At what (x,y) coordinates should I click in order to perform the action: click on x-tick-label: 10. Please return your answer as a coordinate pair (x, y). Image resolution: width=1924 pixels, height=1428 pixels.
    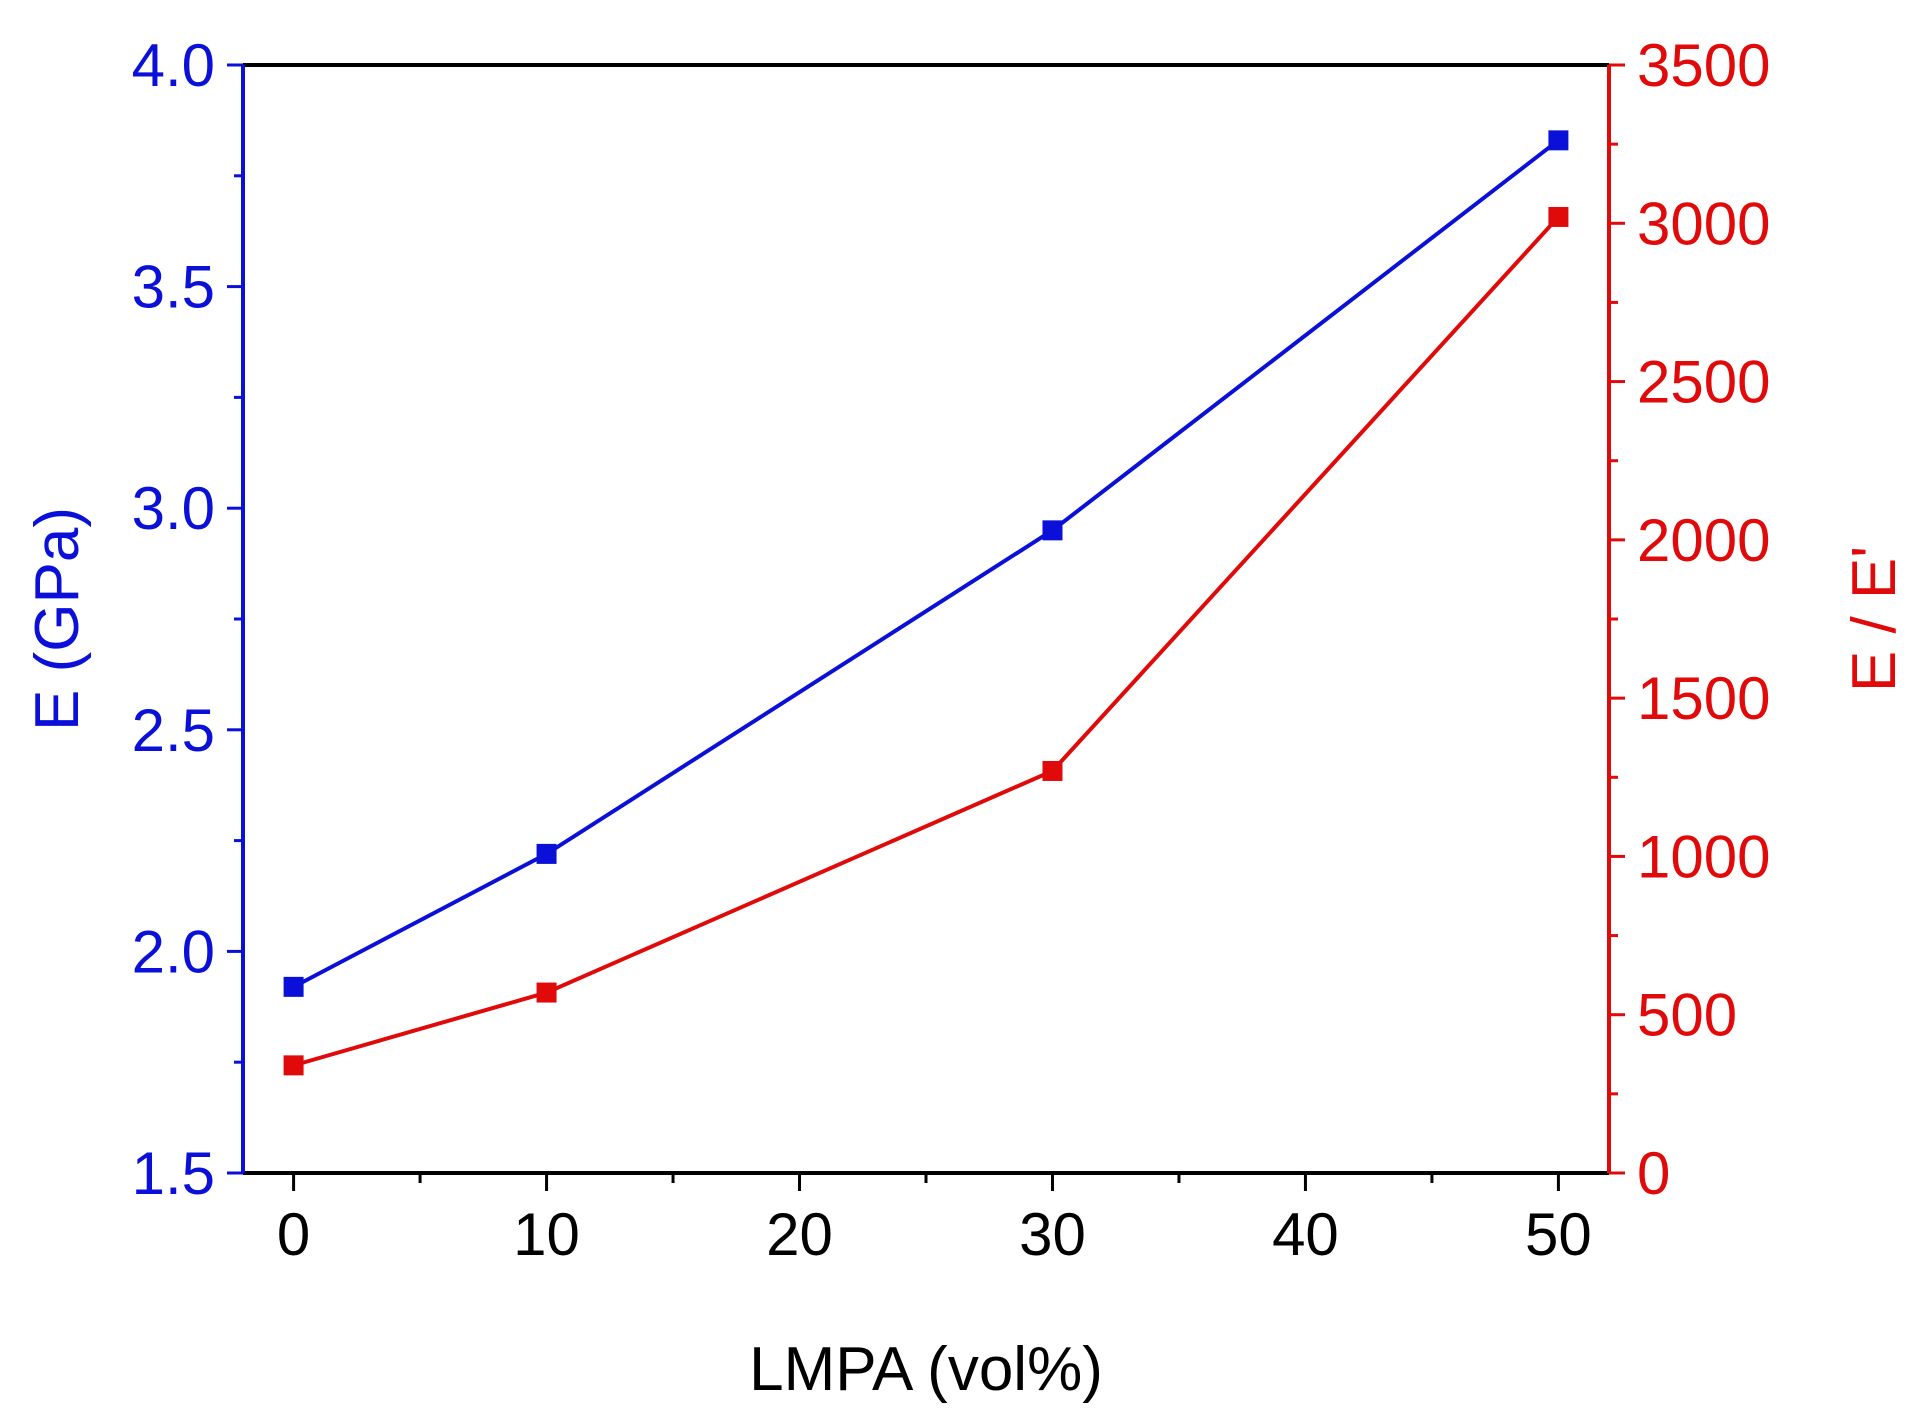
    Looking at the image, I should click on (546, 1234).